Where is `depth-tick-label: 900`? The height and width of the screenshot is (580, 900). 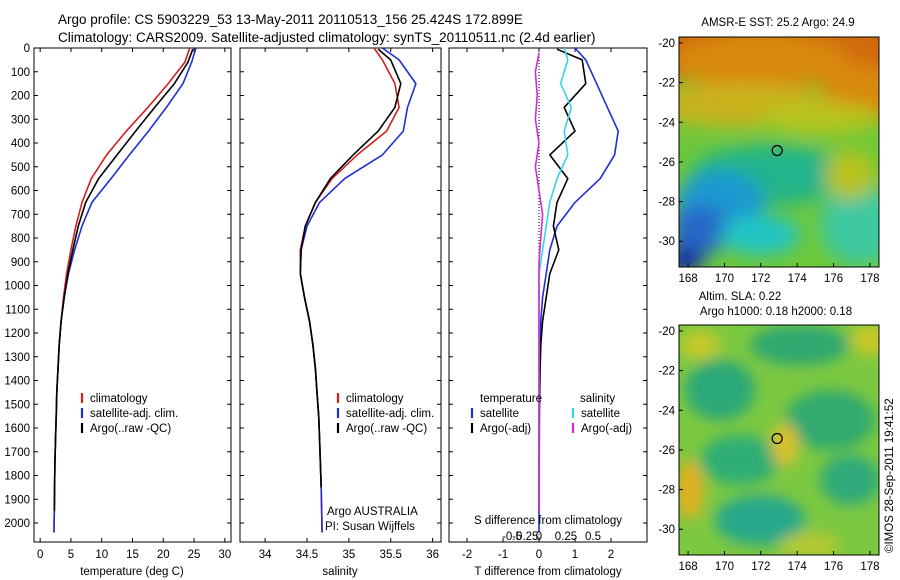
depth-tick-label: 900 is located at coordinates (20, 263).